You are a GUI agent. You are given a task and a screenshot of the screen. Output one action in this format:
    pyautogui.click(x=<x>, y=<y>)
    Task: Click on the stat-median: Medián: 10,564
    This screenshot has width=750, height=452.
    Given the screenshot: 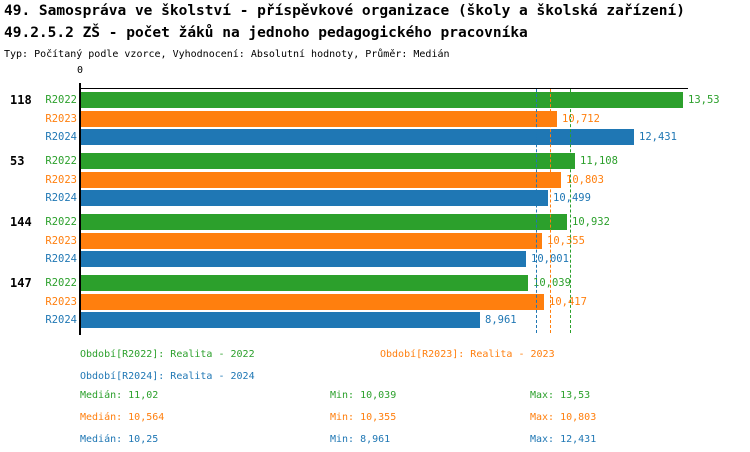 What is the action you would take?
    pyautogui.click(x=122, y=417)
    